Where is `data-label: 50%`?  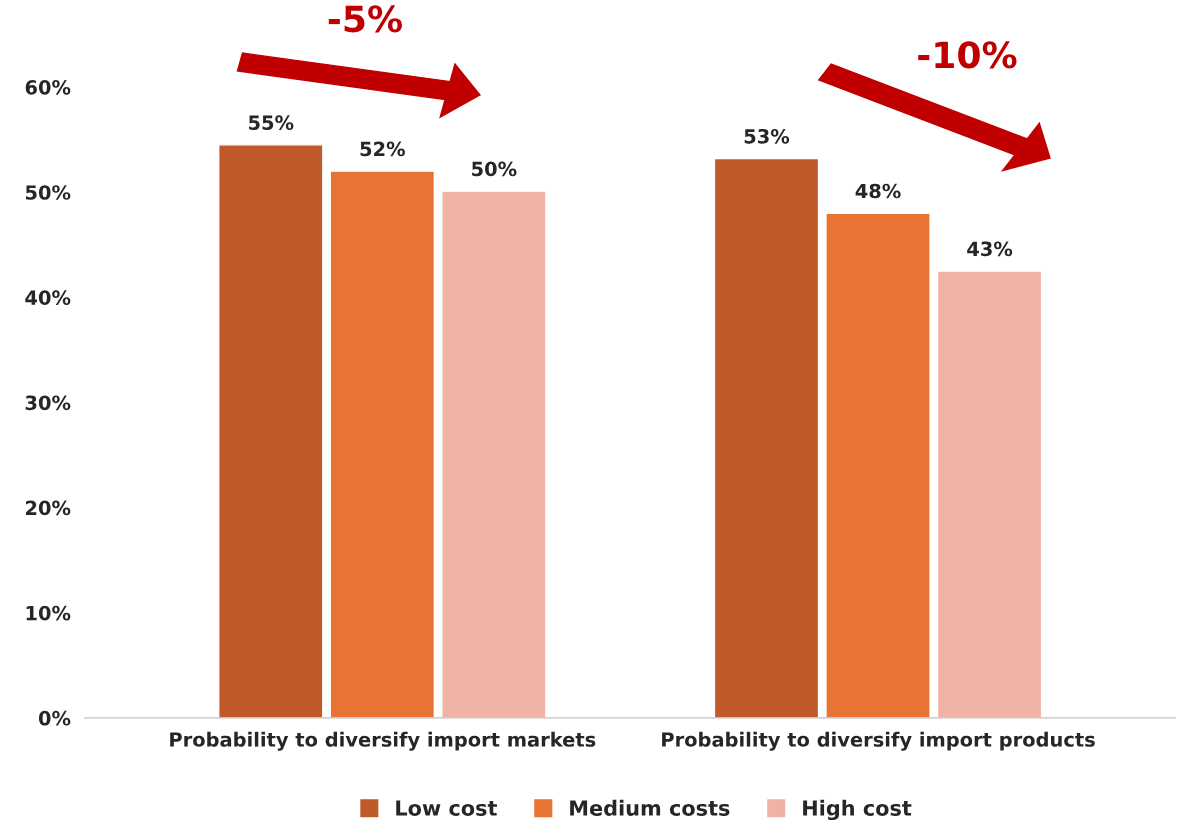
data-label: 50% is located at coordinates (494, 169).